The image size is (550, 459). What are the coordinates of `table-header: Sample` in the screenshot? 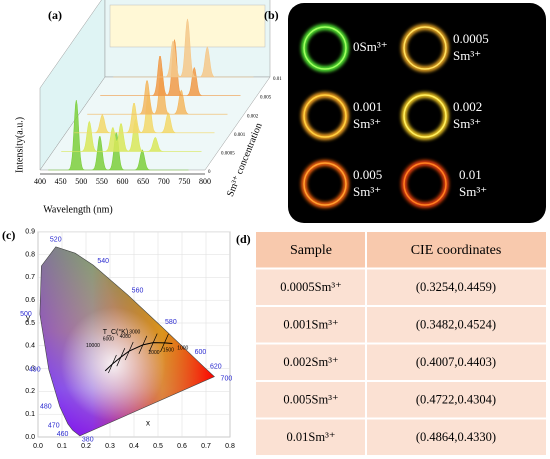 It's located at (311, 250).